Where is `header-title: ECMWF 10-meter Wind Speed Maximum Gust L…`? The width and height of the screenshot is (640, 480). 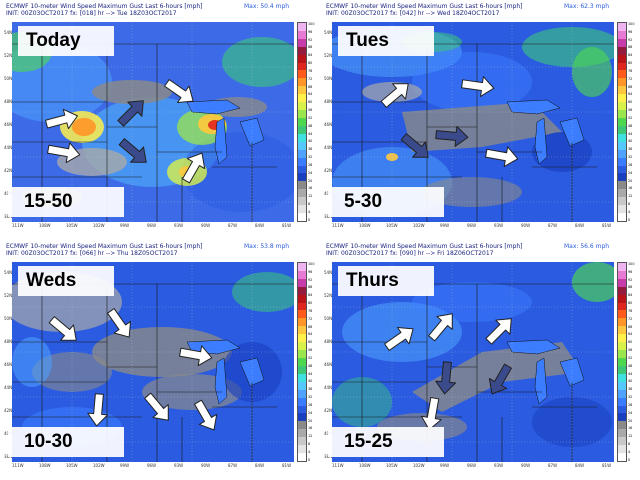
header-title: ECMWF 10-meter Wind Speed Maximum Gust L… is located at coordinates (424, 6).